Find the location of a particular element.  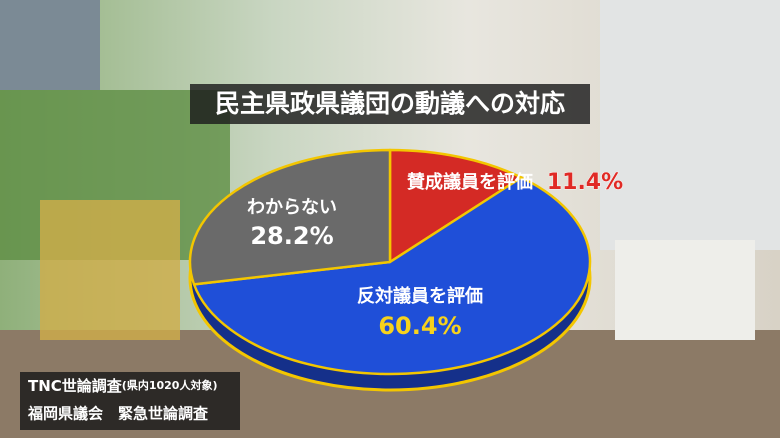

source-box is located at coordinates (130, 401).